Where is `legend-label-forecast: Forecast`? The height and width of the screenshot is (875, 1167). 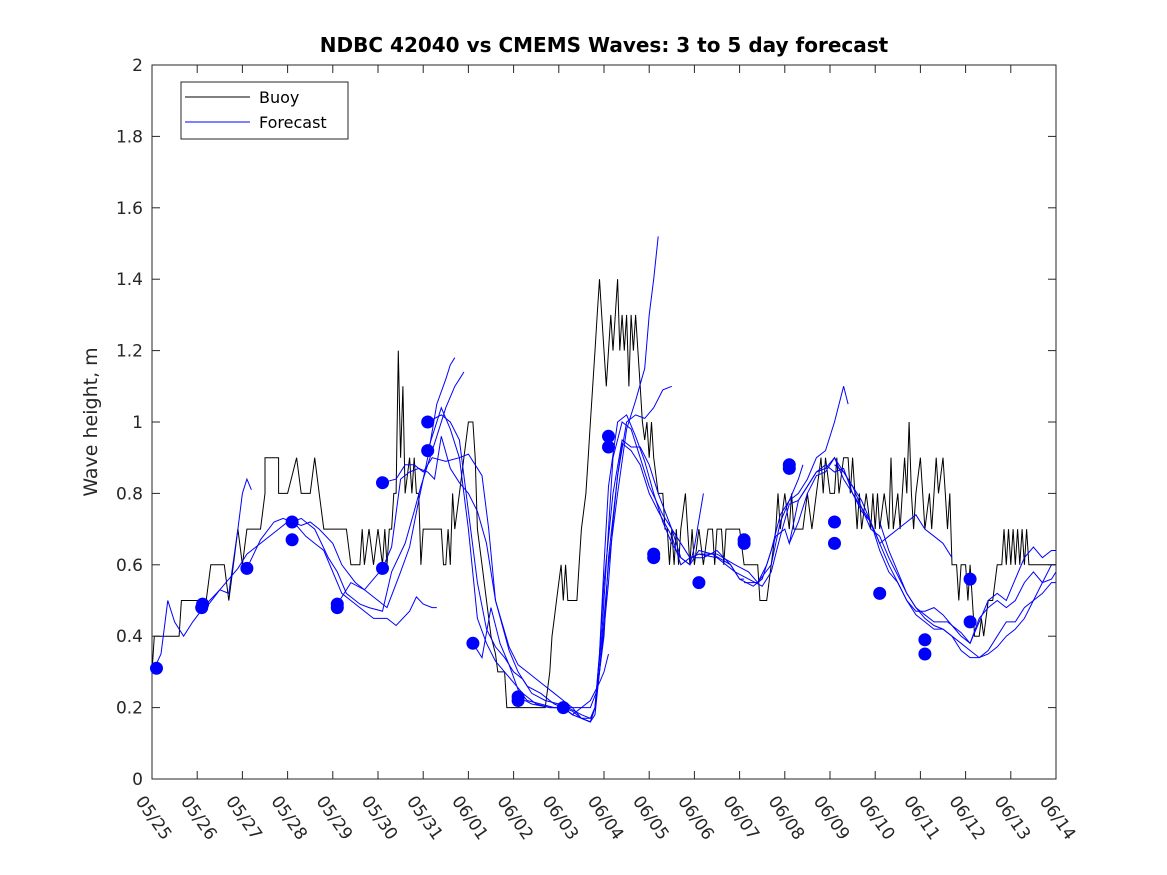 legend-label-forecast: Forecast is located at coordinates (293, 122).